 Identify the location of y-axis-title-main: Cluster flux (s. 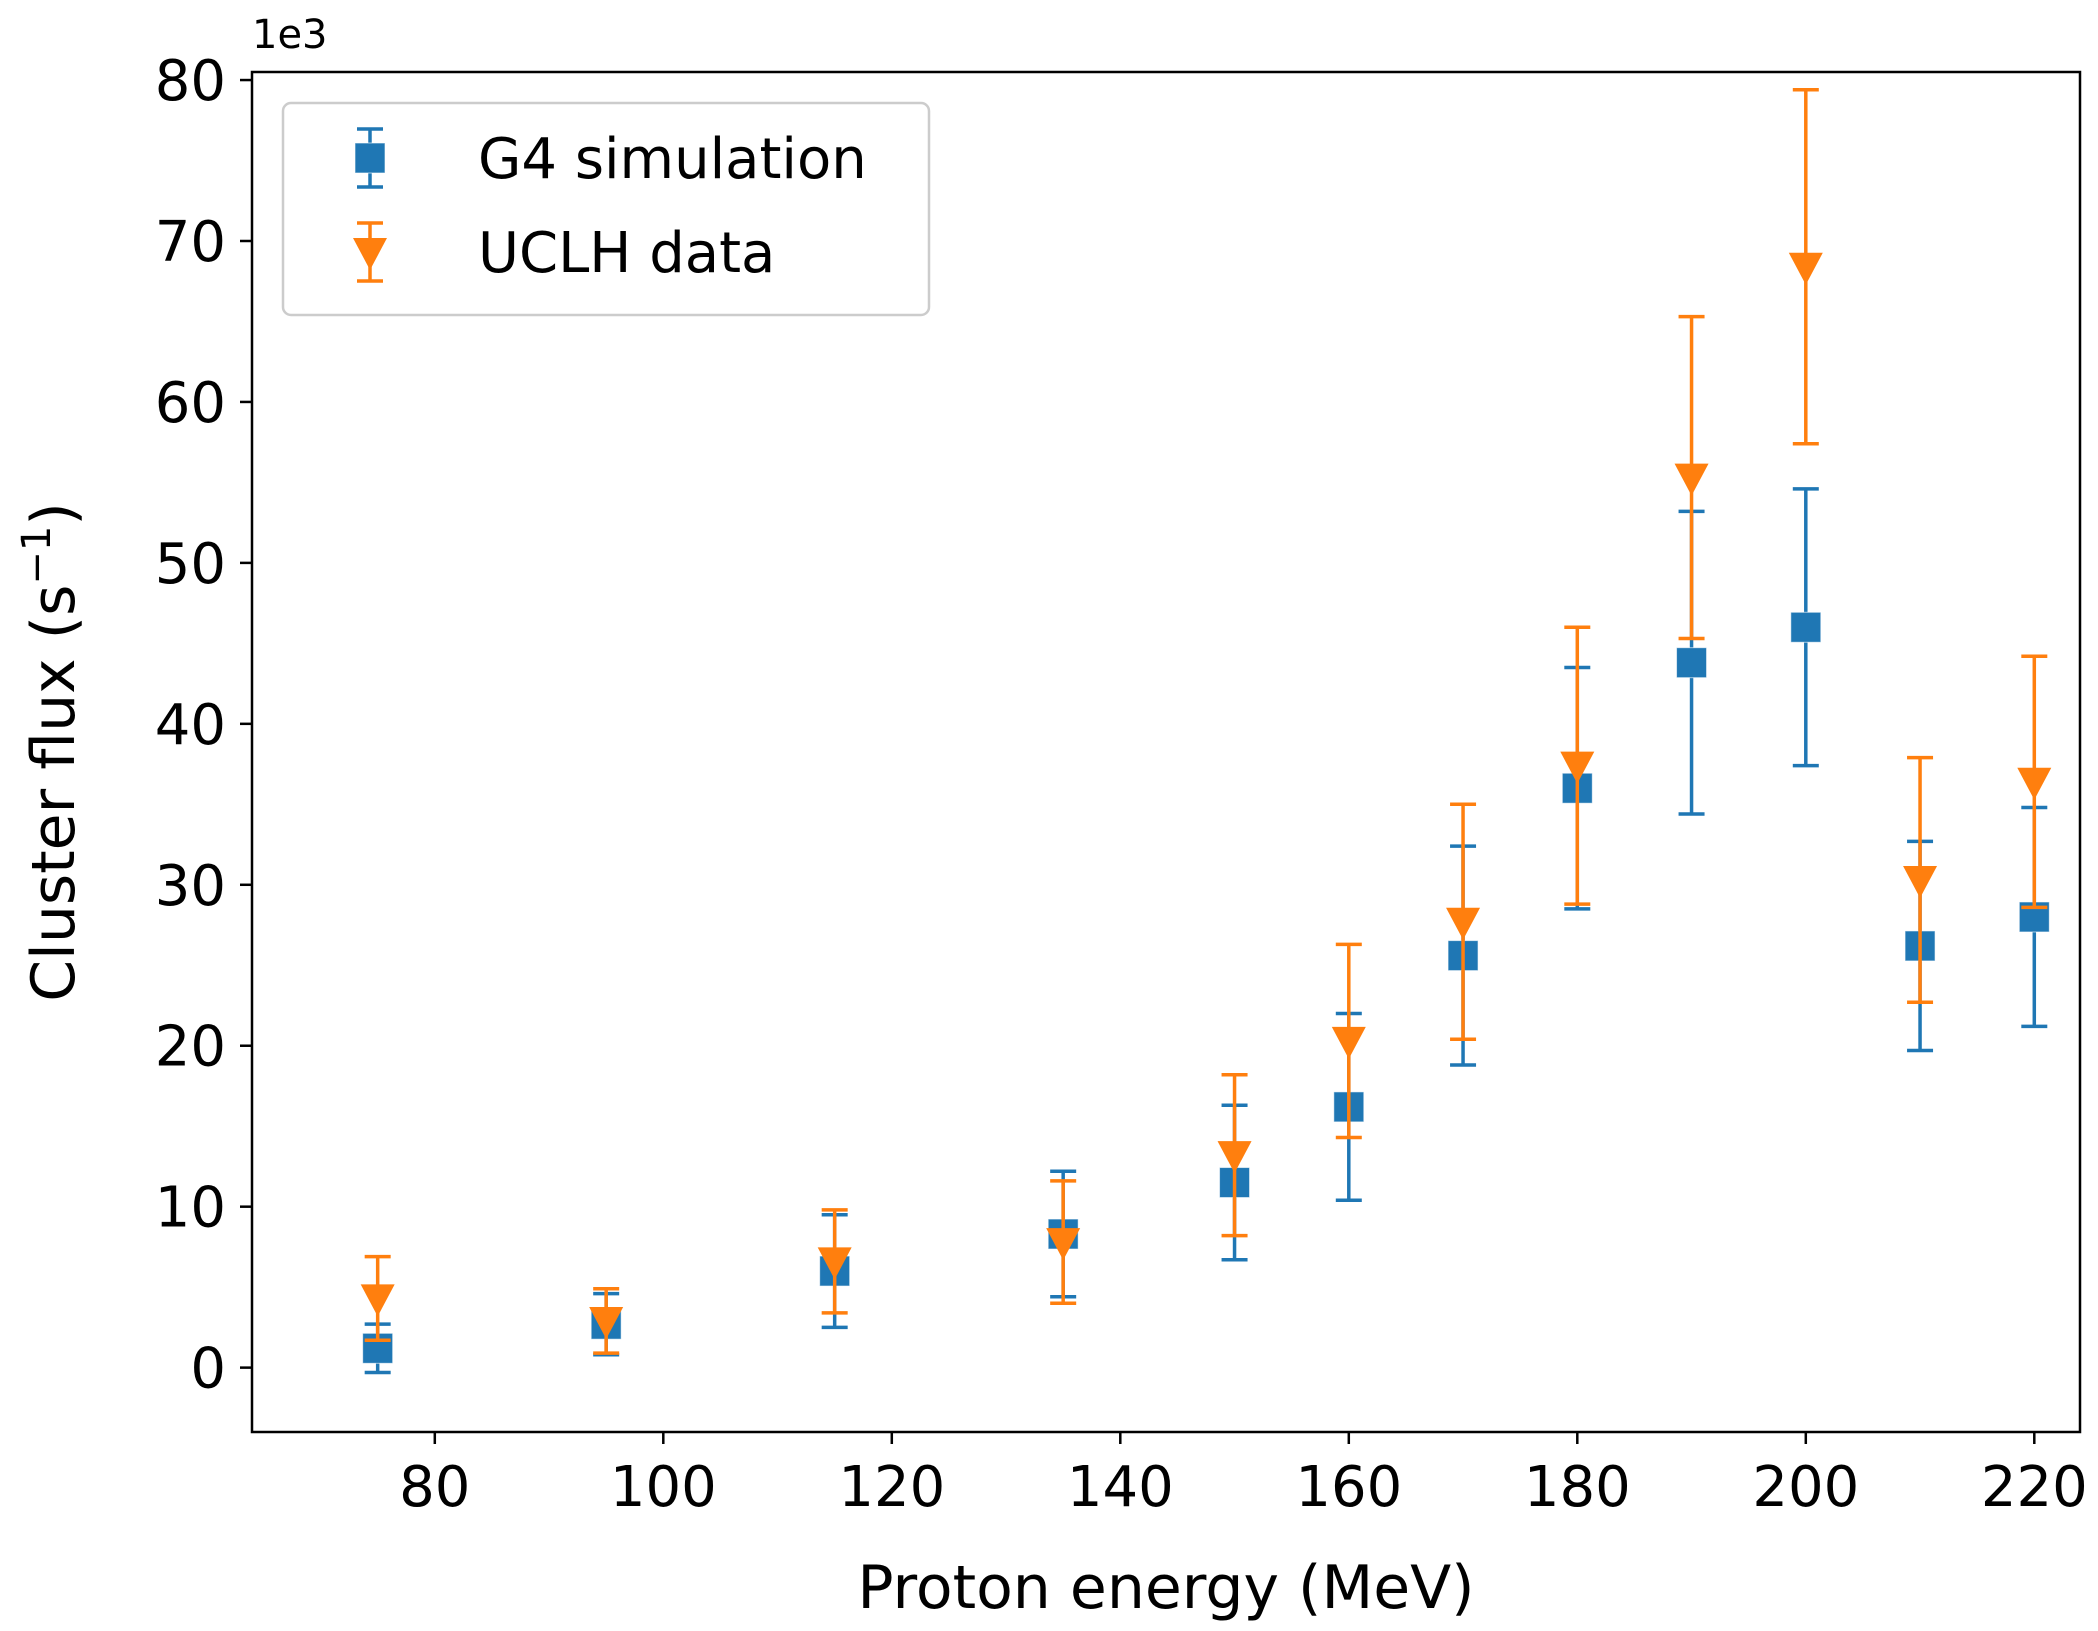
(54, 793).